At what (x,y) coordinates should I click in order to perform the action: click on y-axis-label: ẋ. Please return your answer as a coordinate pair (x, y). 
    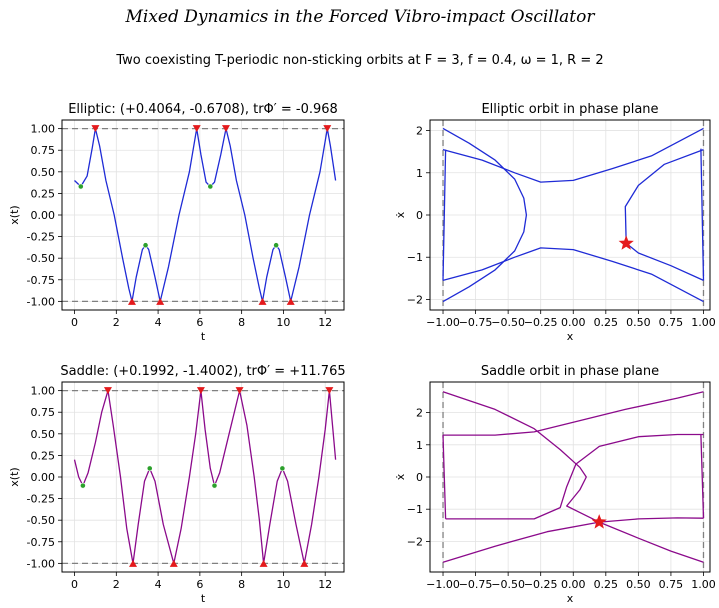
    Looking at the image, I should click on (400, 476).